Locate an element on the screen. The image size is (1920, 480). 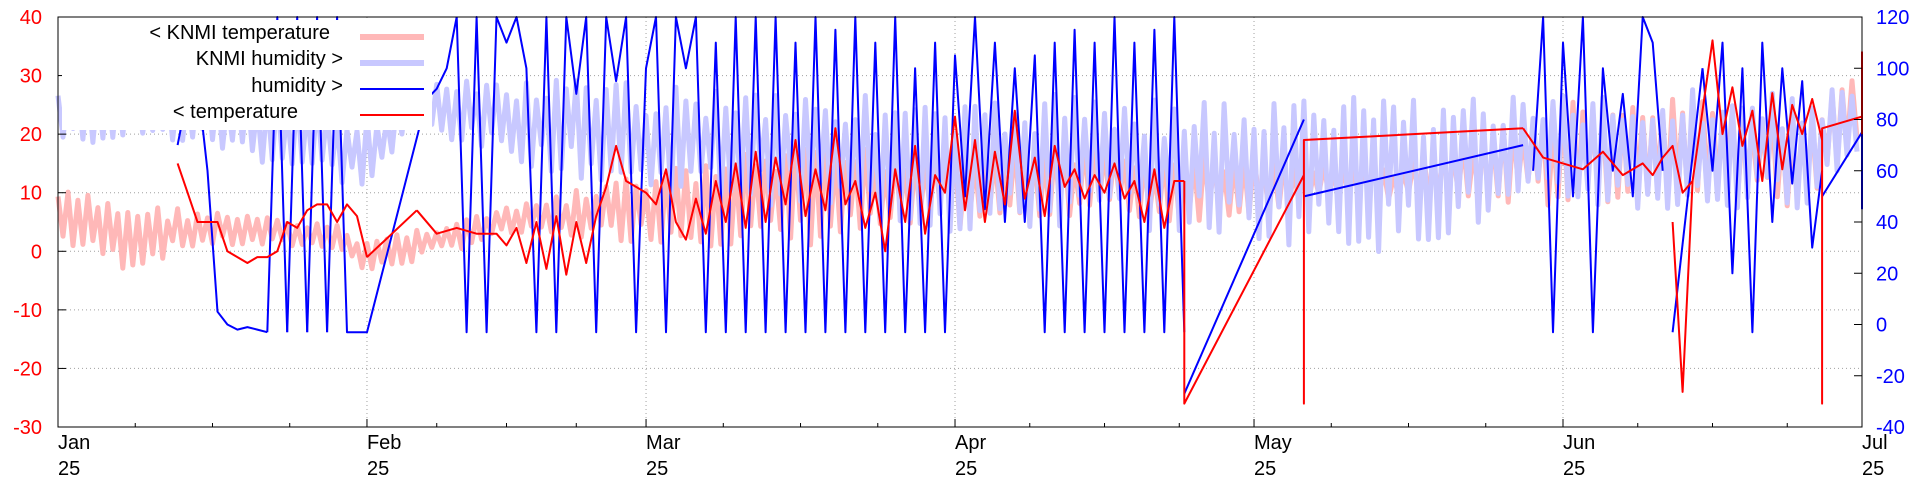
left-axis-tick-label: -30 is located at coordinates (27, 428).